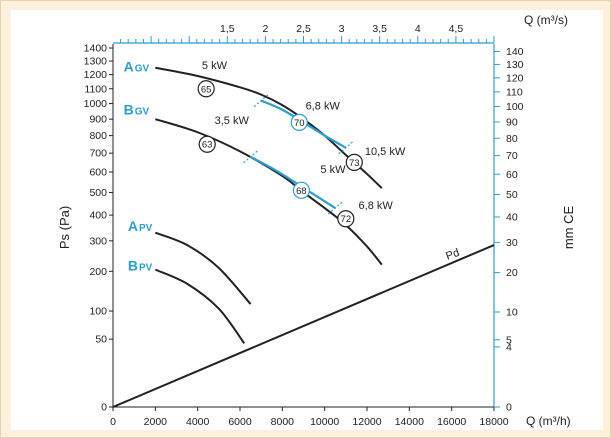 This screenshot has width=611, height=438. I want to click on y-right-tick-label: 40, so click(512, 217).